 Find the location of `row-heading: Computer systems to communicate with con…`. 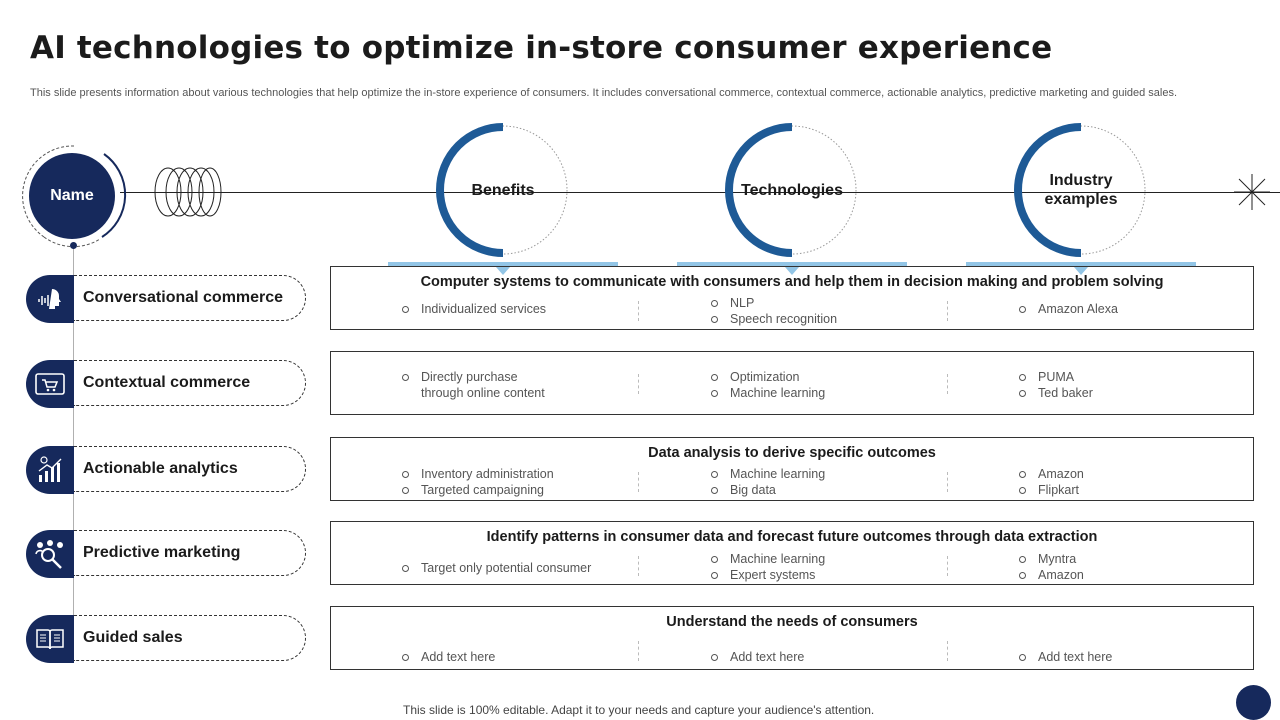

row-heading: Computer systems to communicate with con… is located at coordinates (792, 282).